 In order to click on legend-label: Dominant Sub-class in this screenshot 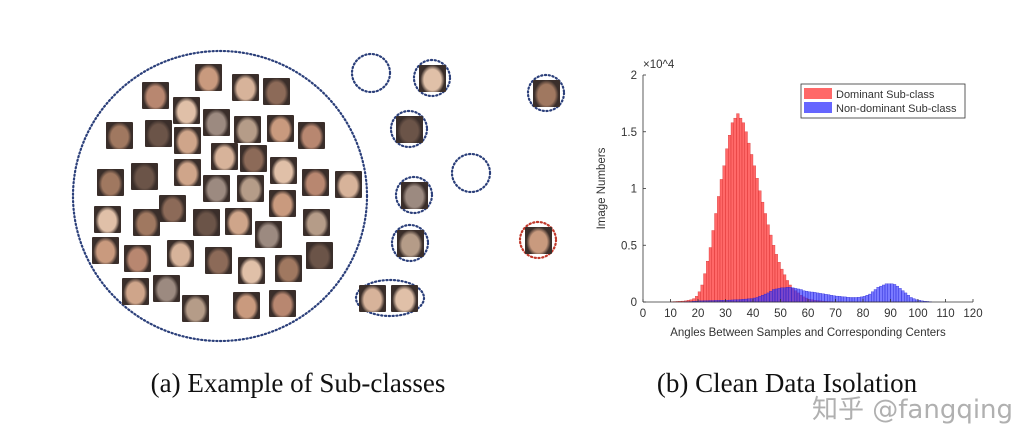, I will do `click(885, 95)`.